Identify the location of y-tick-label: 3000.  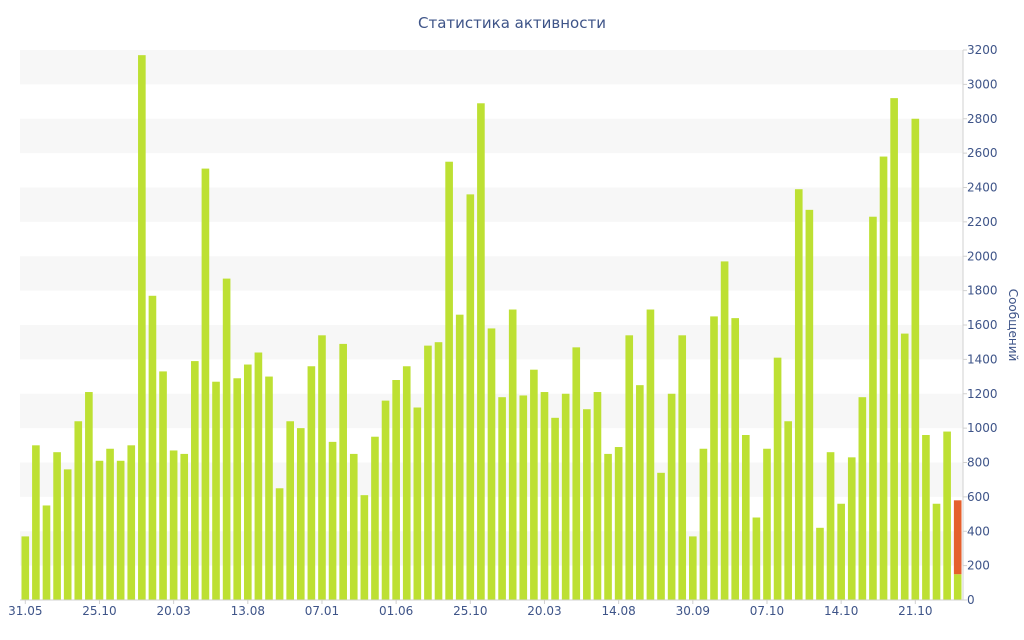
(982, 84).